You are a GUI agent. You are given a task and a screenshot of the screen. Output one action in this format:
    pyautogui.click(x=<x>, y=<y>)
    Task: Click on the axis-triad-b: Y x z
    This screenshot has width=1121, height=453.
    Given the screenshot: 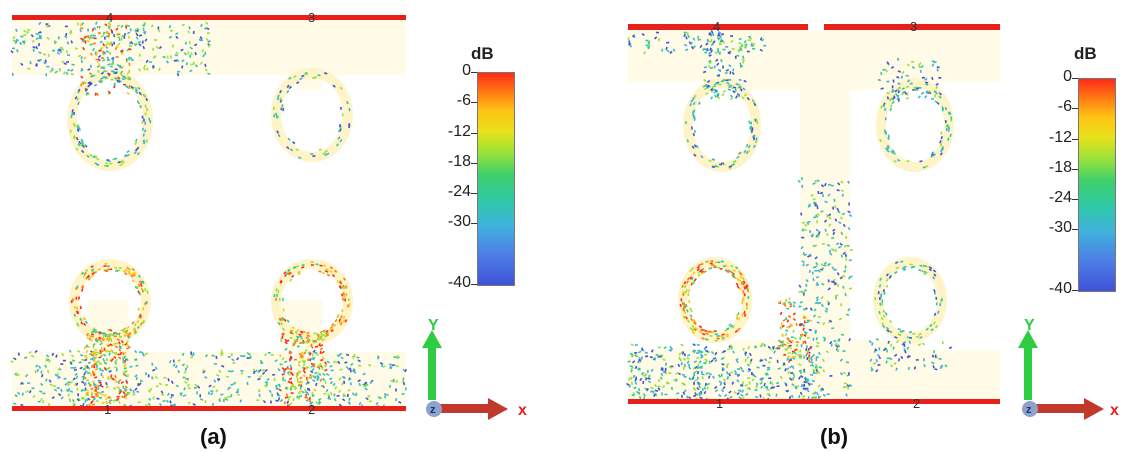 What is the action you would take?
    pyautogui.click(x=1068, y=368)
    